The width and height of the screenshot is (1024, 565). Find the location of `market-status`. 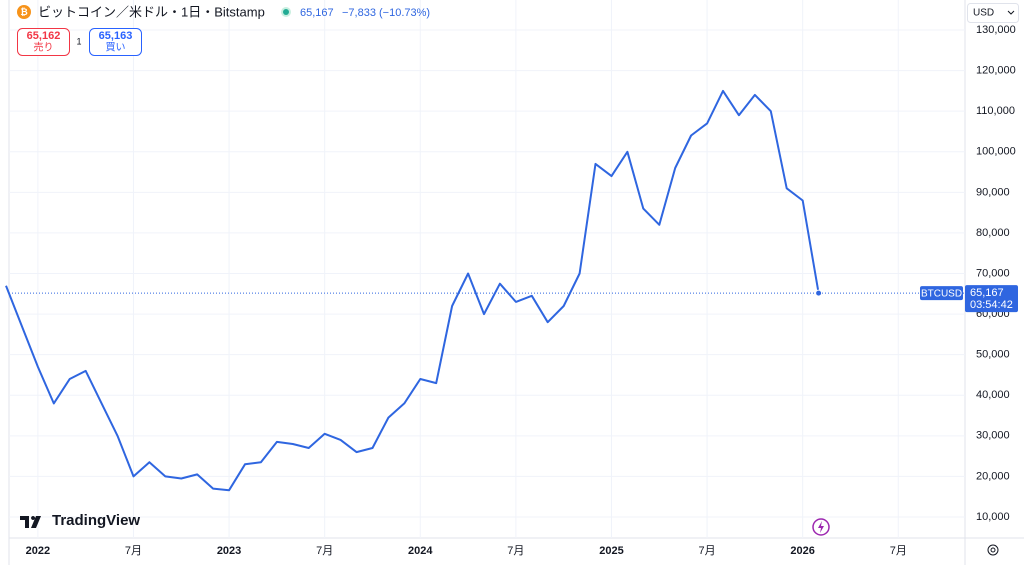

market-status is located at coordinates (286, 12).